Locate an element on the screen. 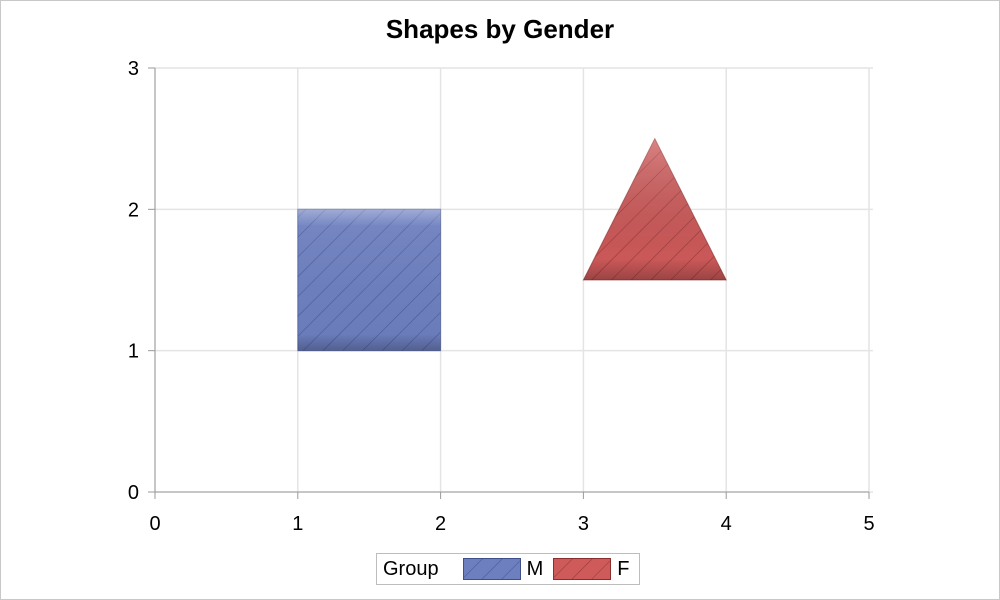 The width and height of the screenshot is (1000, 600). y-tick-label: 3 is located at coordinates (133, 69).